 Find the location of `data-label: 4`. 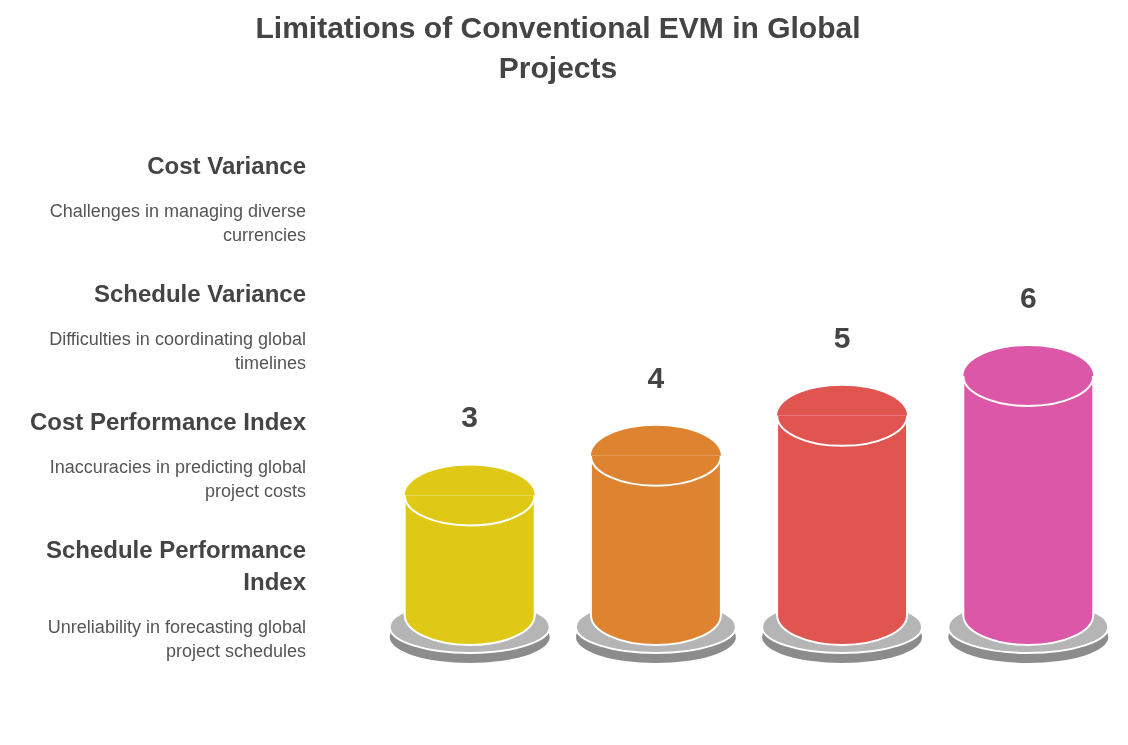

data-label: 4 is located at coordinates (656, 377).